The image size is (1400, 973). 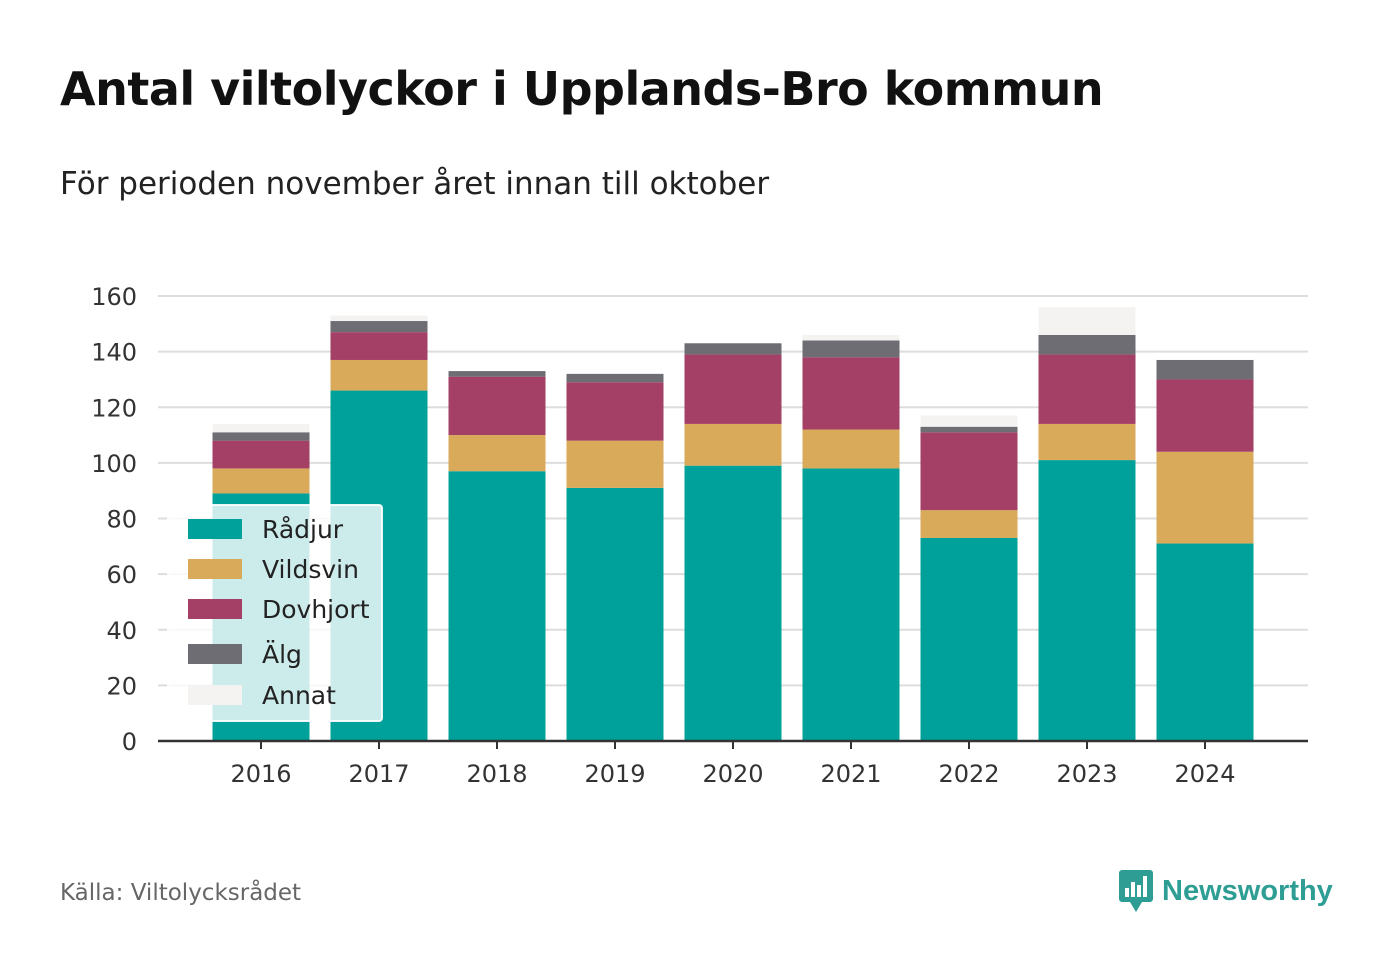 I want to click on newsworthy-logo-icon, so click(x=1136, y=891).